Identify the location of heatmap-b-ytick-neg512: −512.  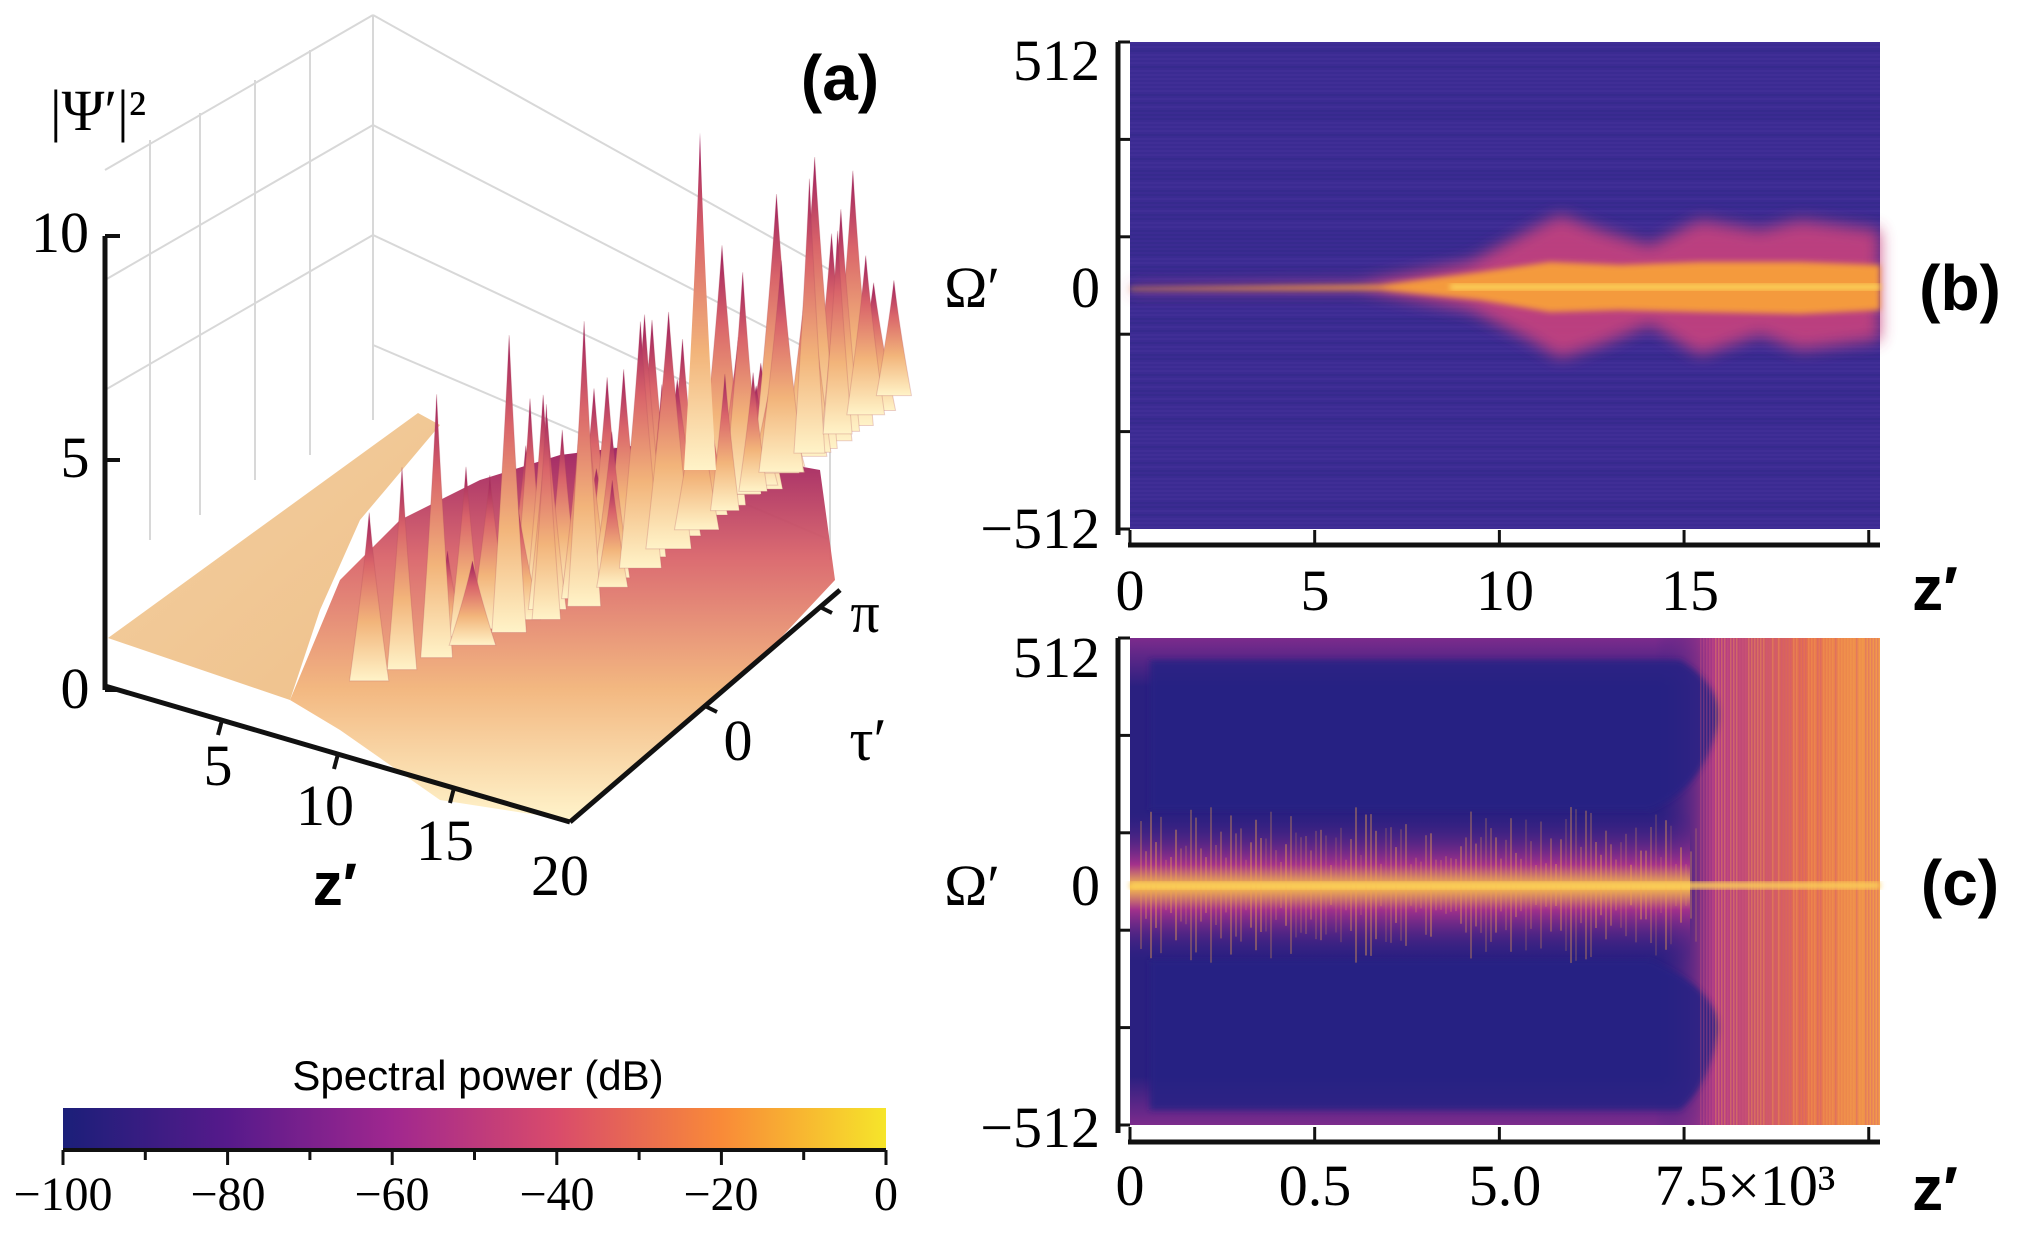
(1040, 528).